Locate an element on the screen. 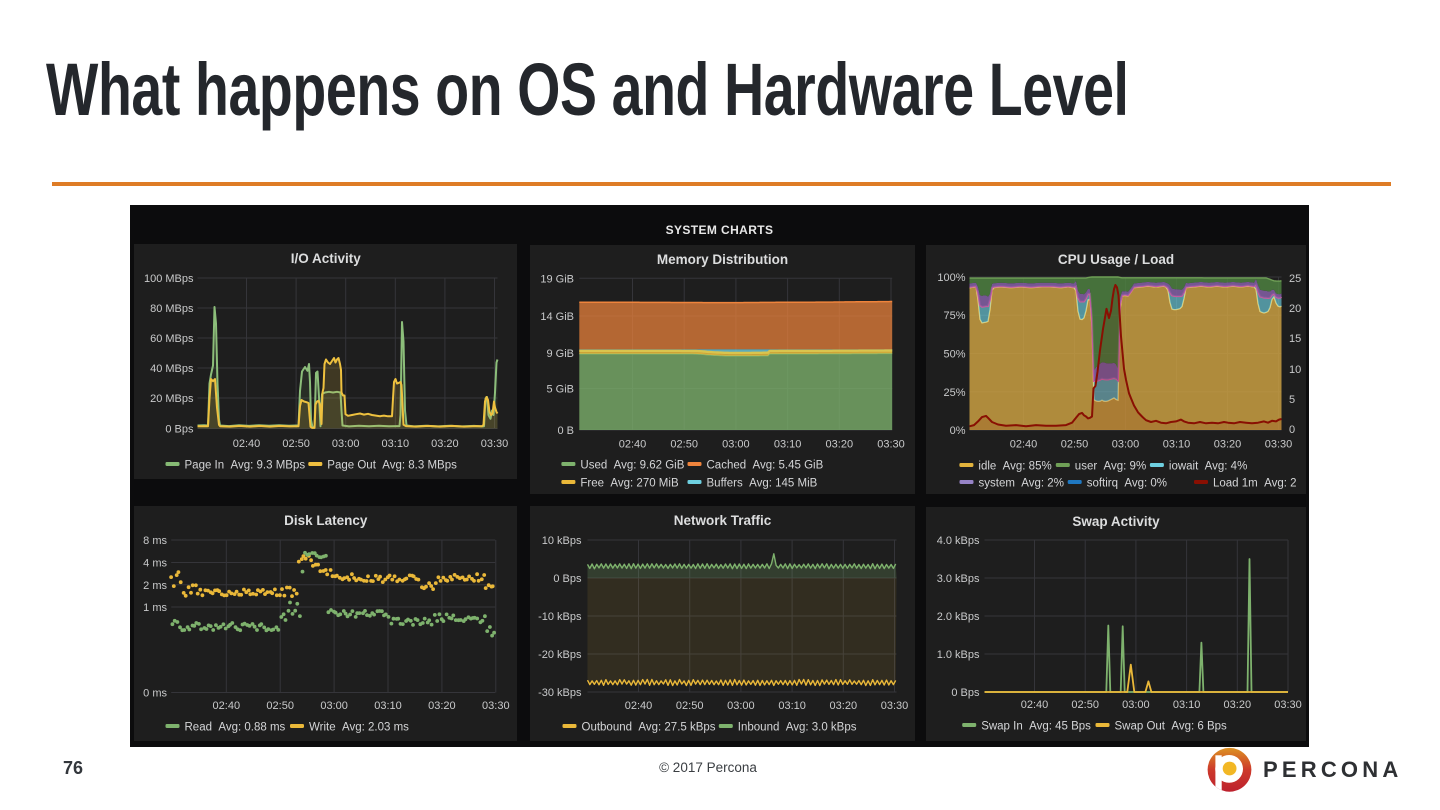 The width and height of the screenshot is (1440, 810). svg-text: 3.0 kBps is located at coordinates (957, 579).